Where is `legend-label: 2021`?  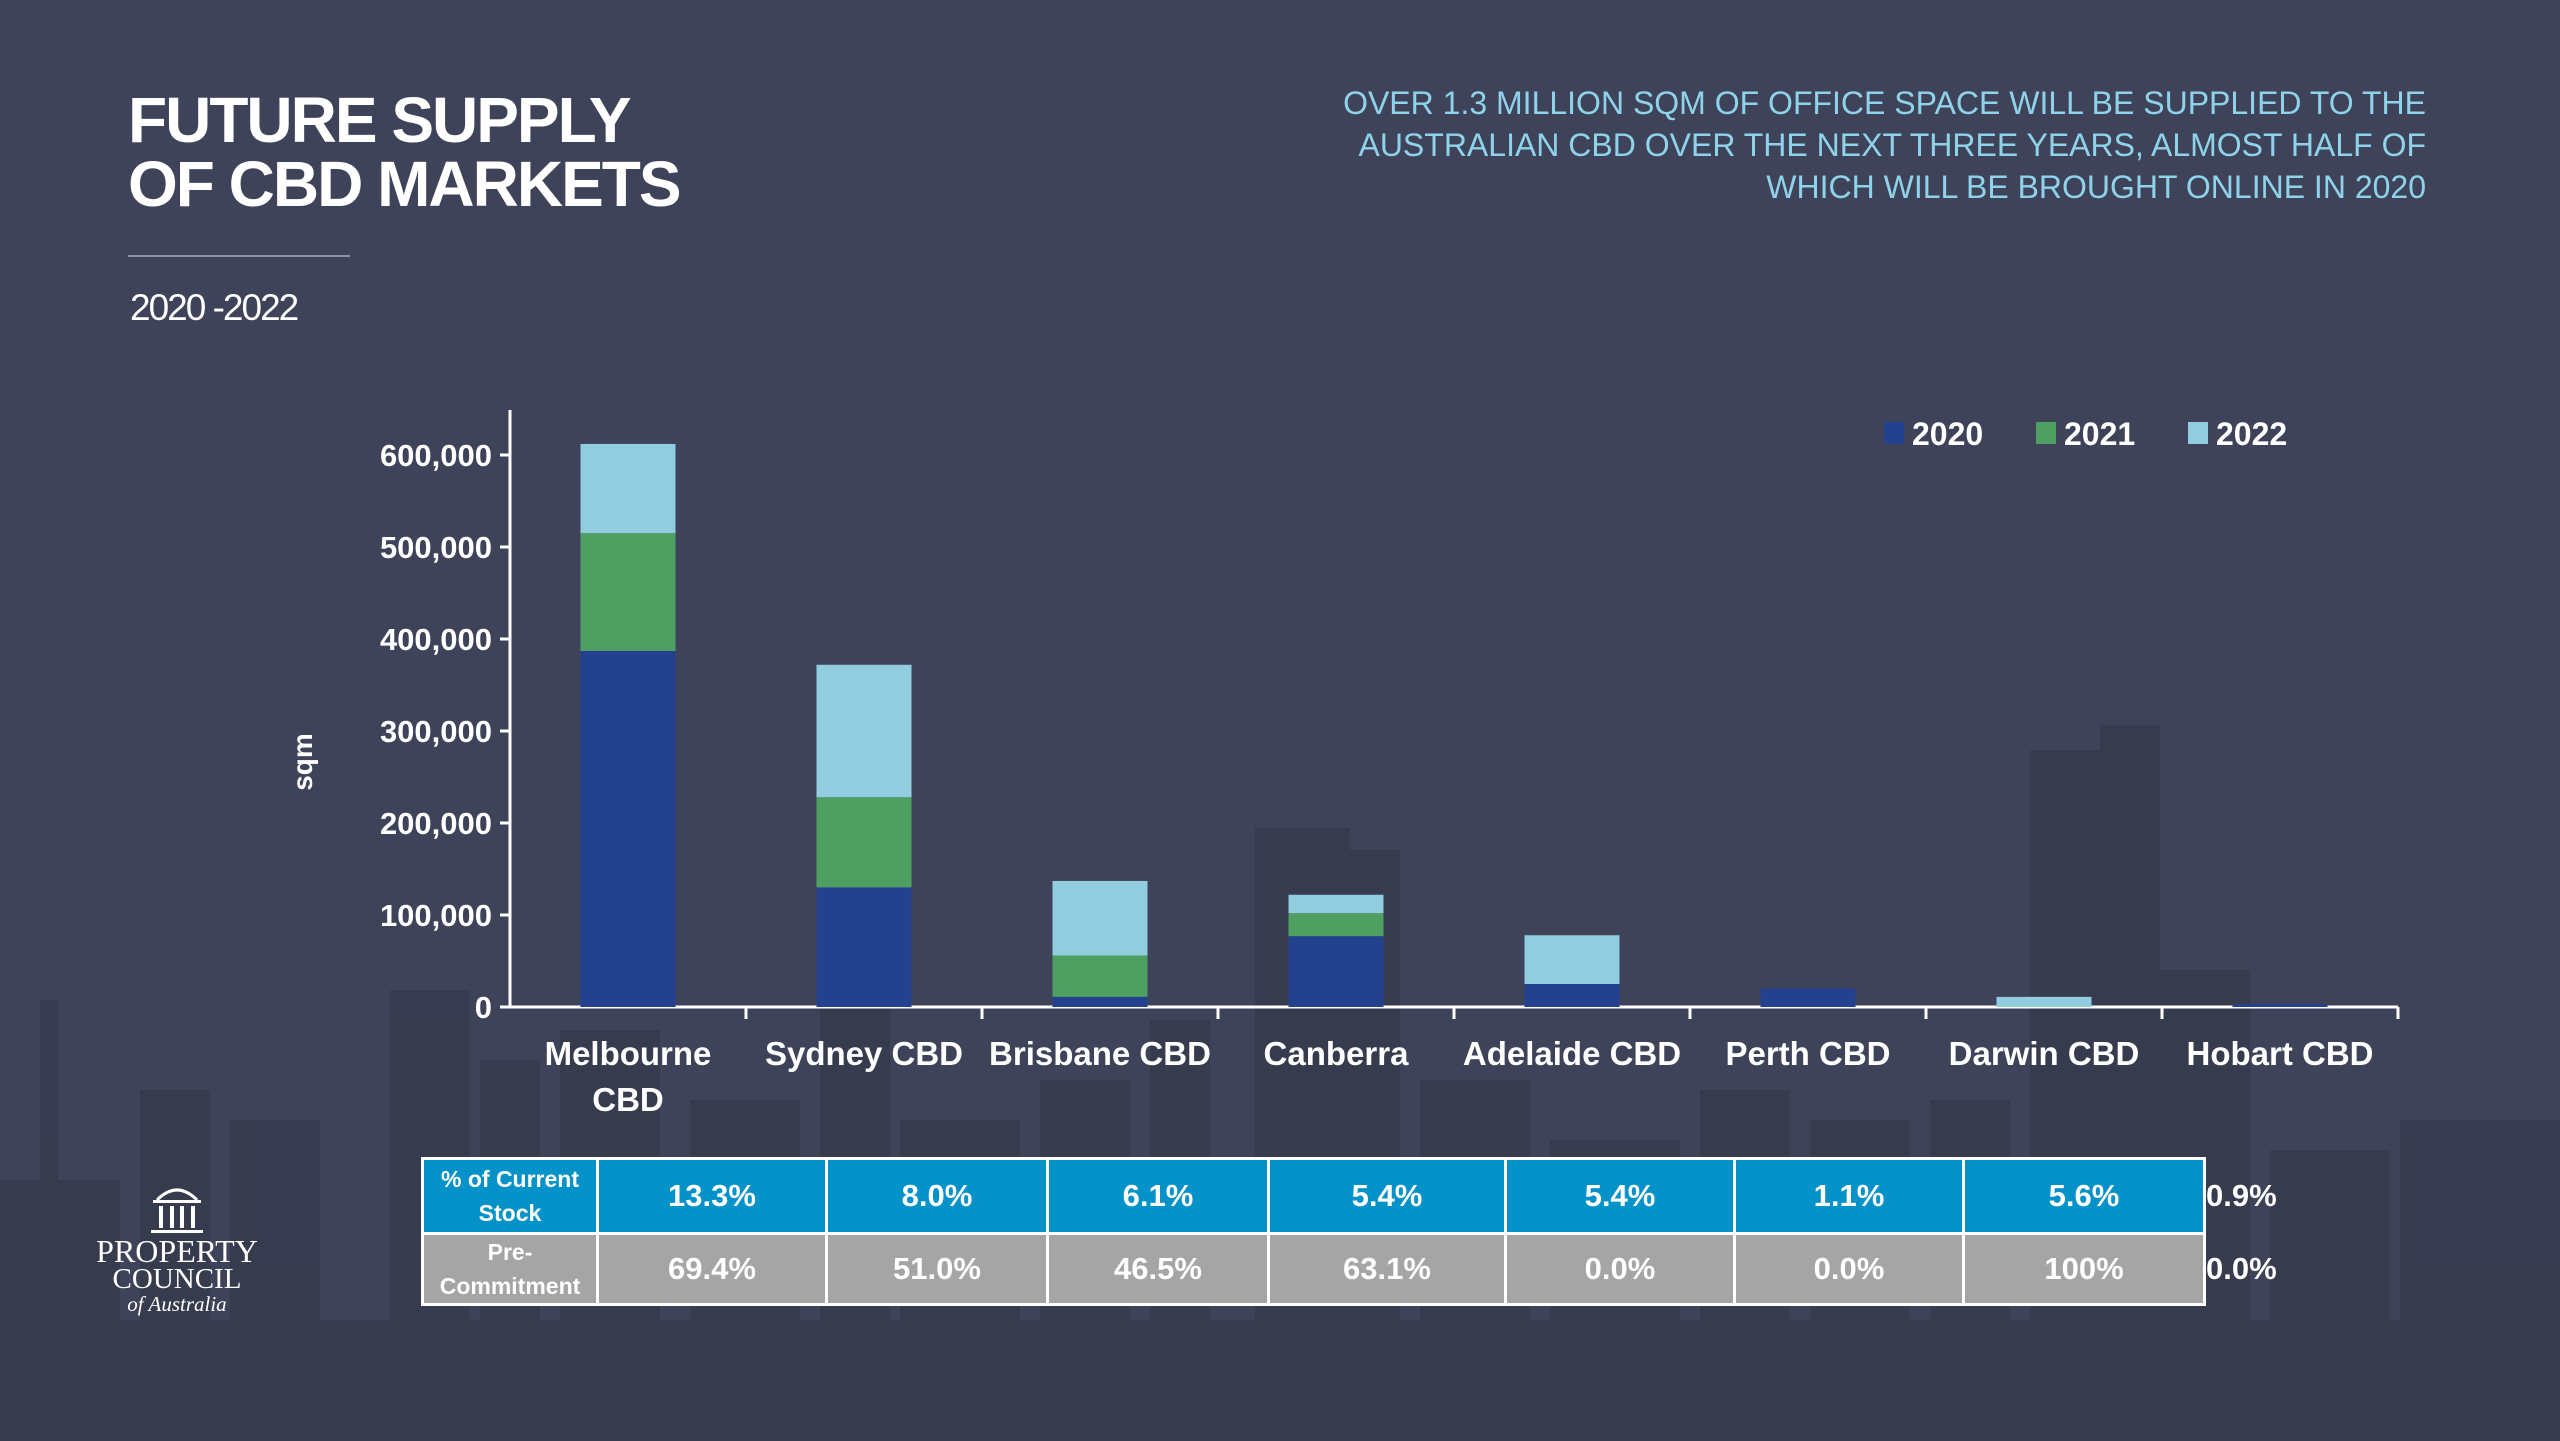
legend-label: 2021 is located at coordinates (2099, 434).